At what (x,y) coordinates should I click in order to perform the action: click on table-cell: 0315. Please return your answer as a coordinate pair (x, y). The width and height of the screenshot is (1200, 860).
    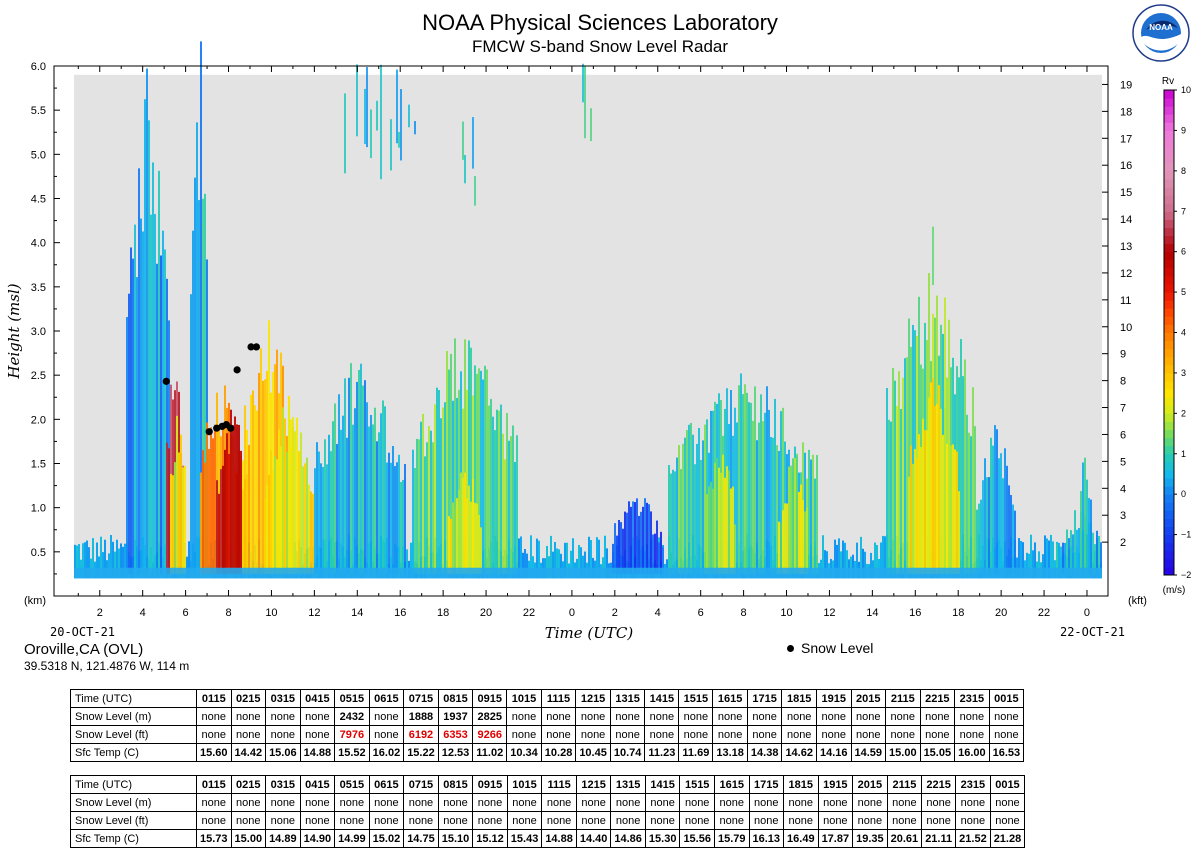
    Looking at the image, I should click on (283, 784).